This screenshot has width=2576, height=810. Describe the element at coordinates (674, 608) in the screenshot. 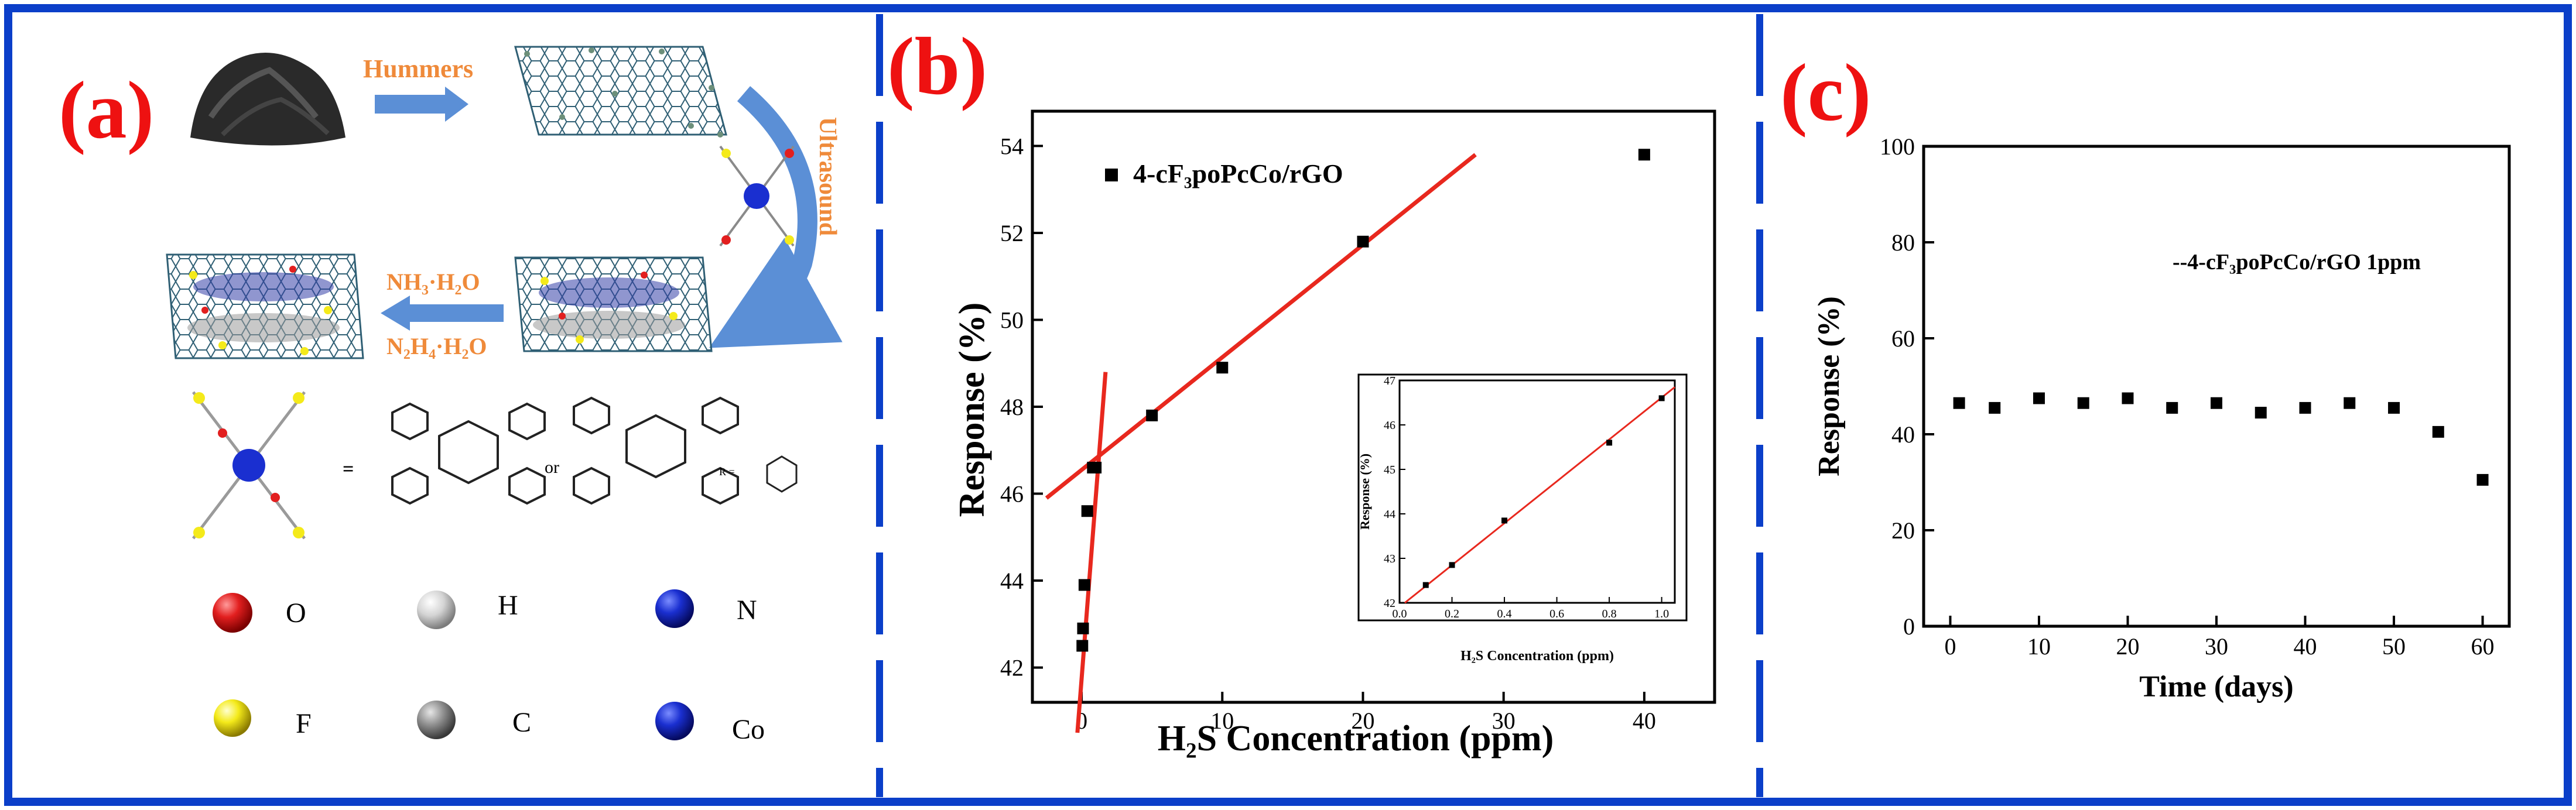

I see `nitrogen-sphere-icon` at that location.